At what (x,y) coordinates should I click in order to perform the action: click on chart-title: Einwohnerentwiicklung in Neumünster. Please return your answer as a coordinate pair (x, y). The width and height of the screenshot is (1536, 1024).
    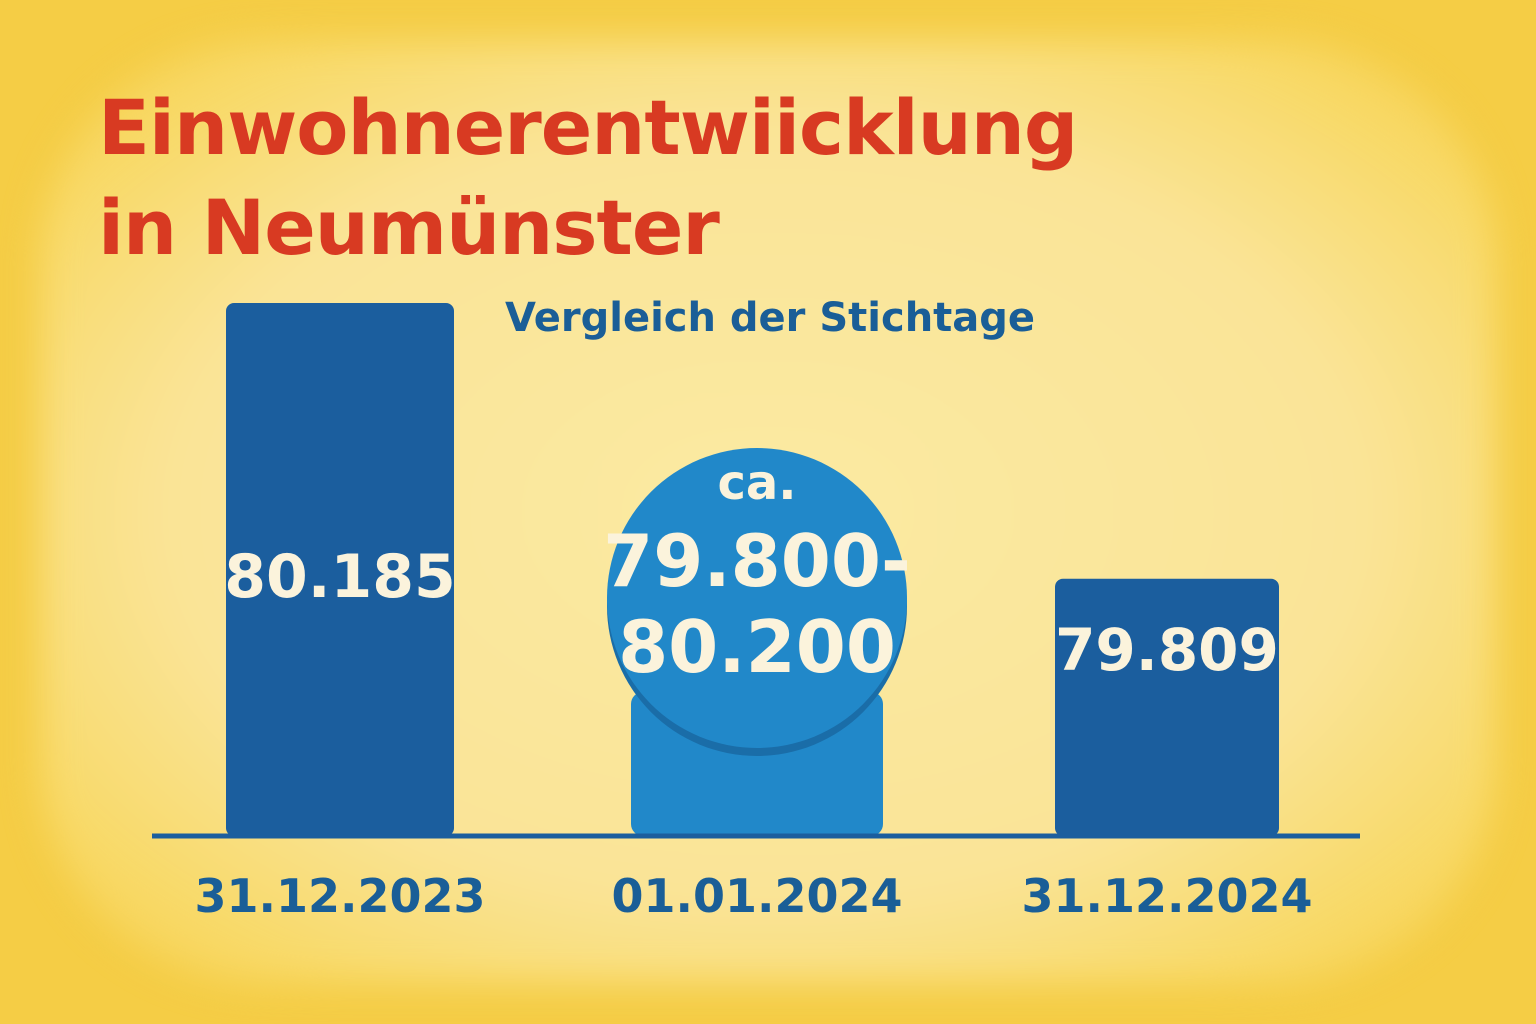
    Looking at the image, I should click on (588, 177).